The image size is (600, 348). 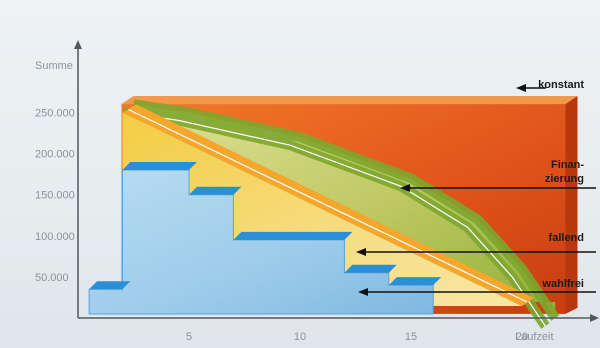 What do you see at coordinates (55, 196) in the screenshot?
I see `y-tick-label: 150.000` at bounding box center [55, 196].